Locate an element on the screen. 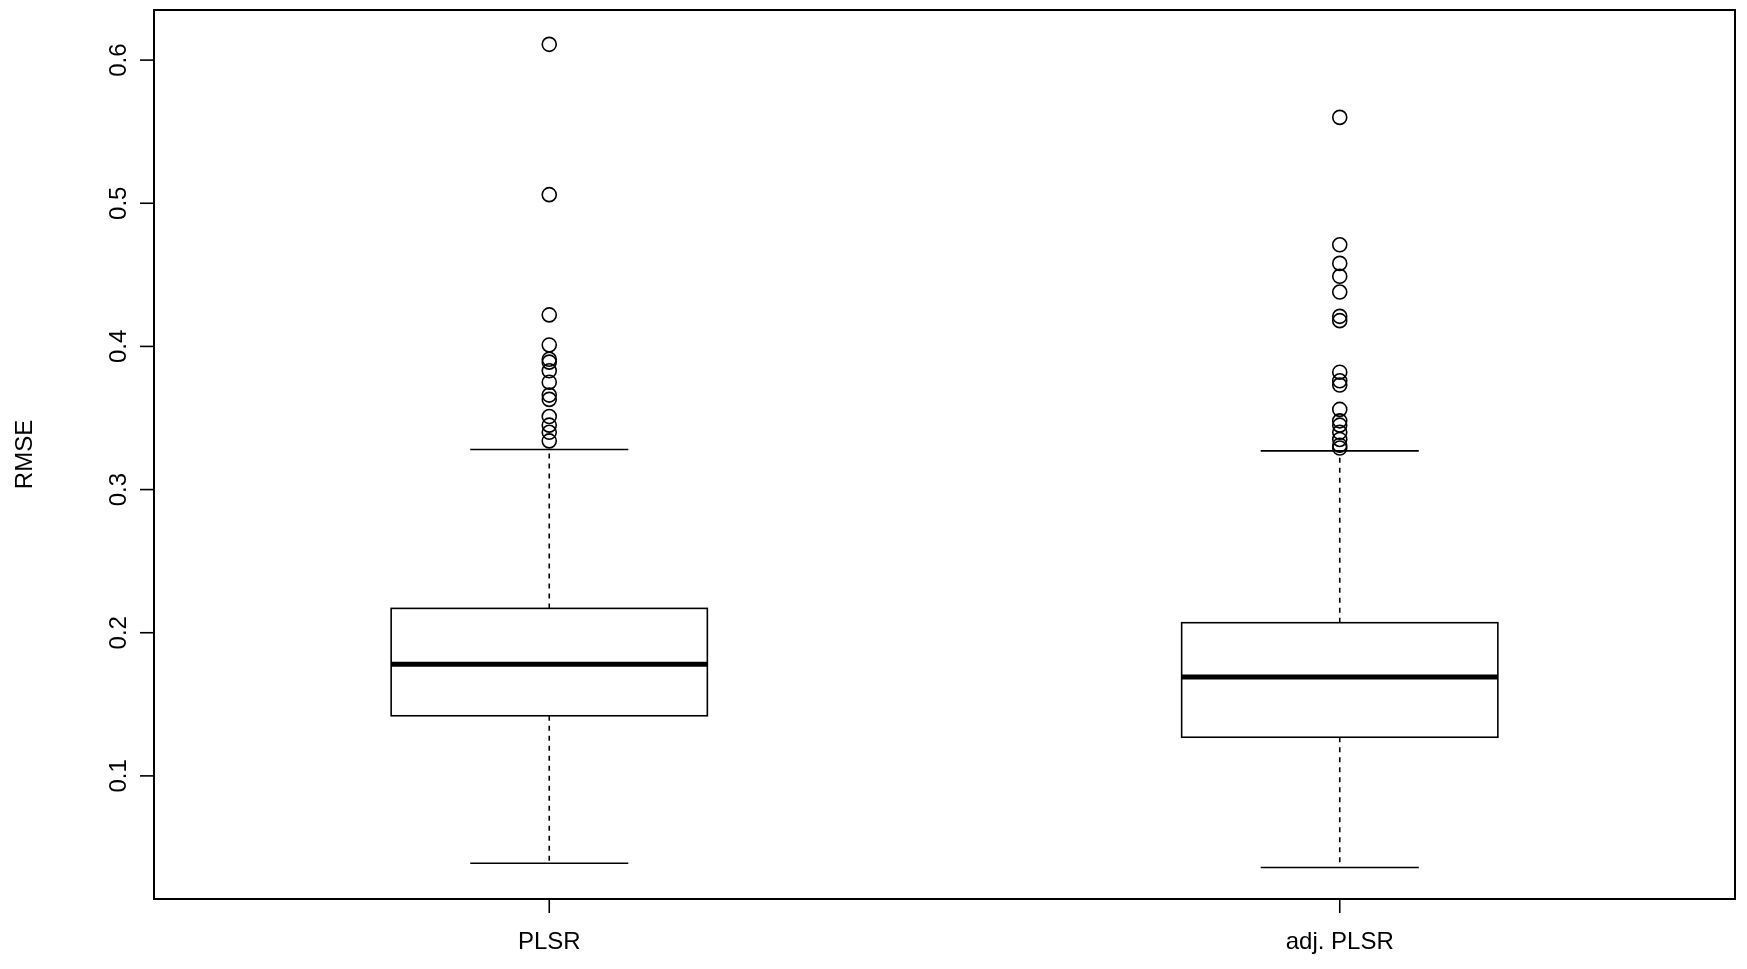 The height and width of the screenshot is (969, 1747). y-tick-label: 0.6 is located at coordinates (117, 60).